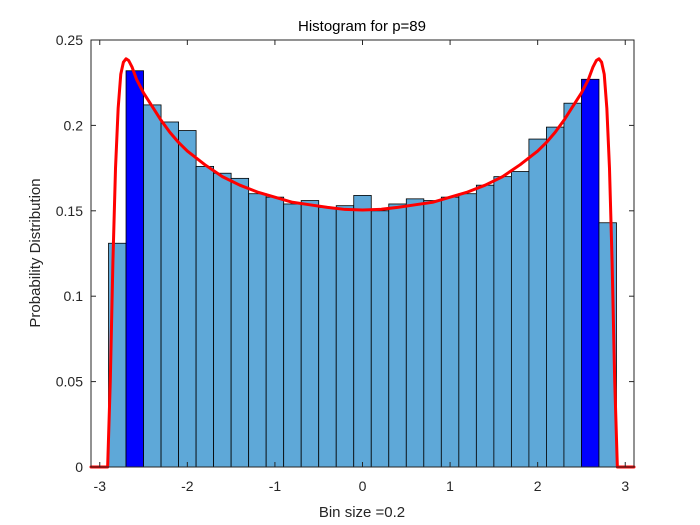  I want to click on x-tick-label: 1, so click(450, 486).